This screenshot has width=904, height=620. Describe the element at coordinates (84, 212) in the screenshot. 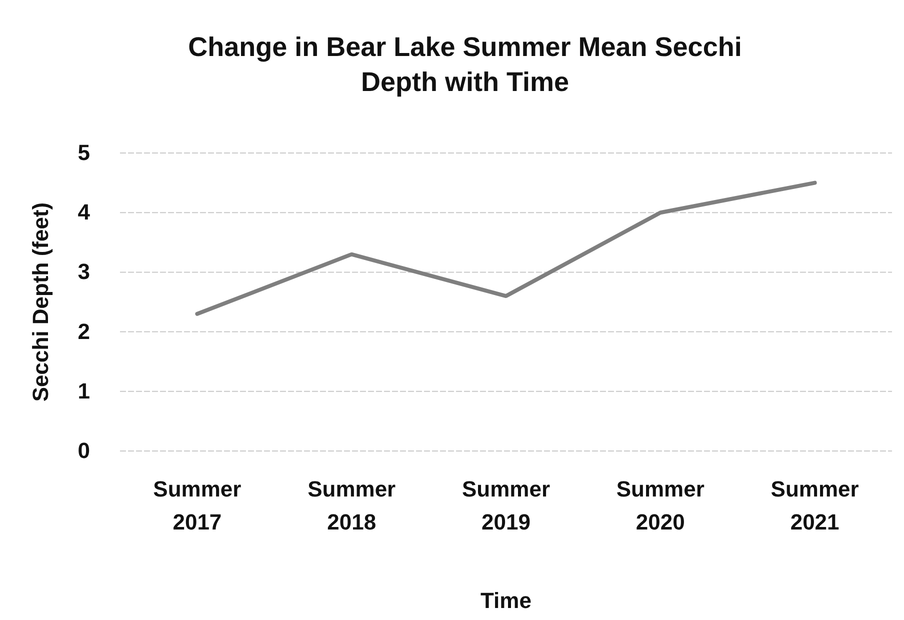

I see `y-tick-label: 4` at that location.